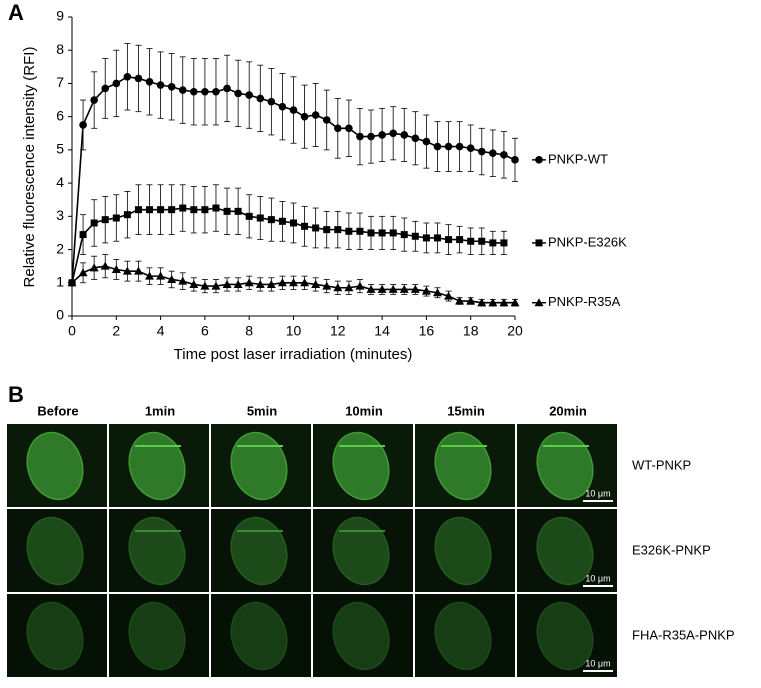 Image resolution: width=761 pixels, height=688 pixels. I want to click on x-tick-label: 4, so click(161, 331).